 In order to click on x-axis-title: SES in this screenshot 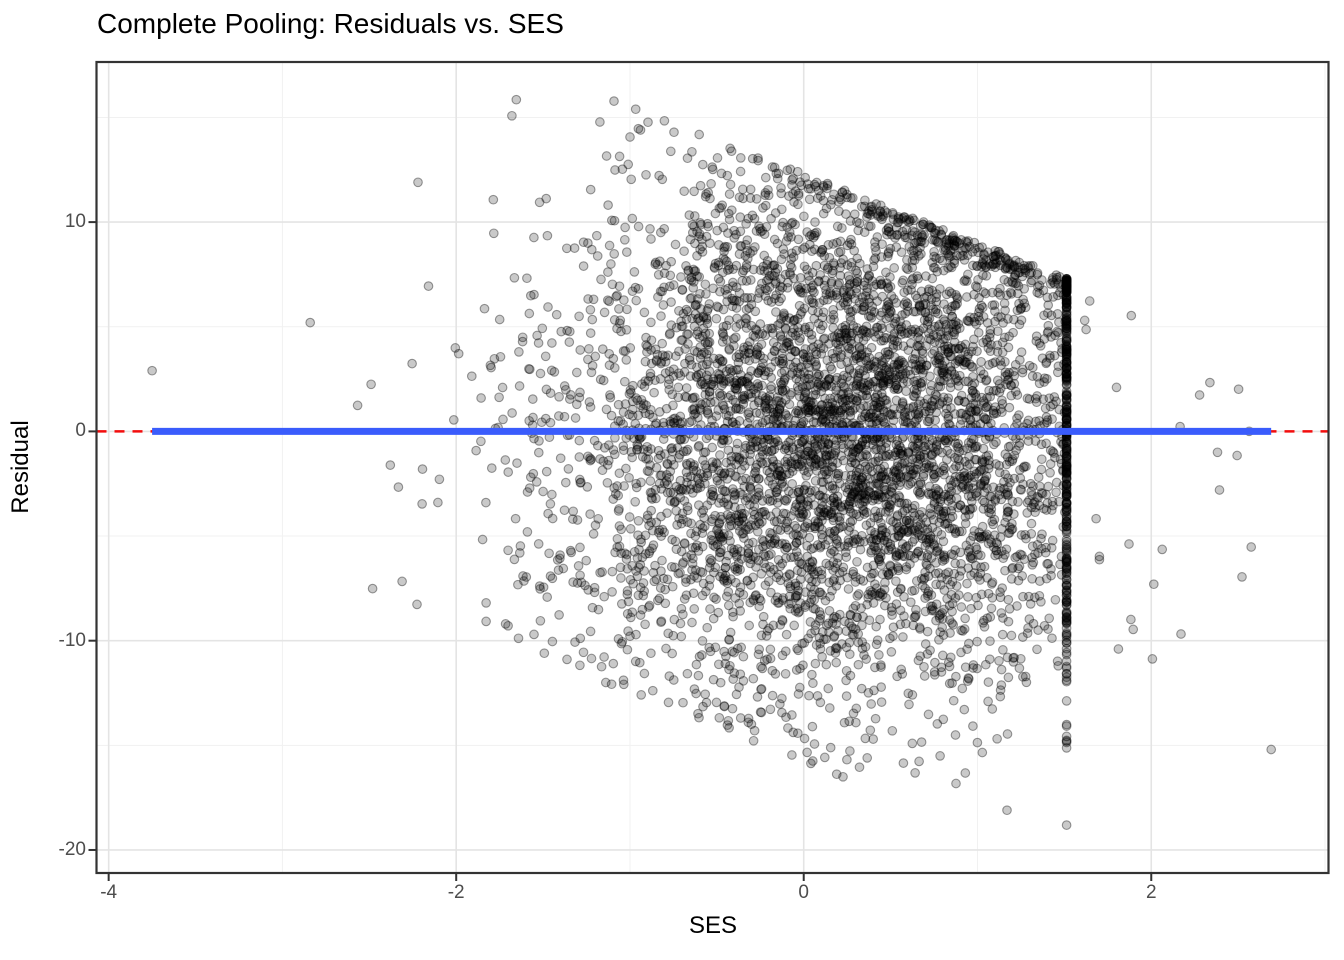, I will do `click(713, 925)`.